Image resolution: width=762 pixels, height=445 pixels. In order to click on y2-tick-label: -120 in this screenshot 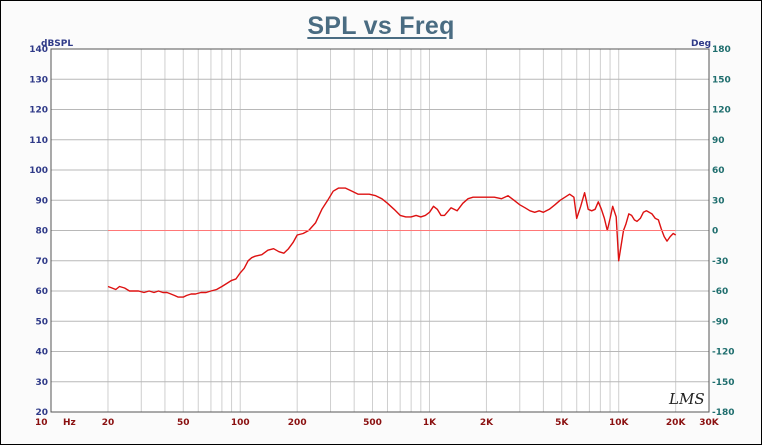, I will do `click(723, 353)`.